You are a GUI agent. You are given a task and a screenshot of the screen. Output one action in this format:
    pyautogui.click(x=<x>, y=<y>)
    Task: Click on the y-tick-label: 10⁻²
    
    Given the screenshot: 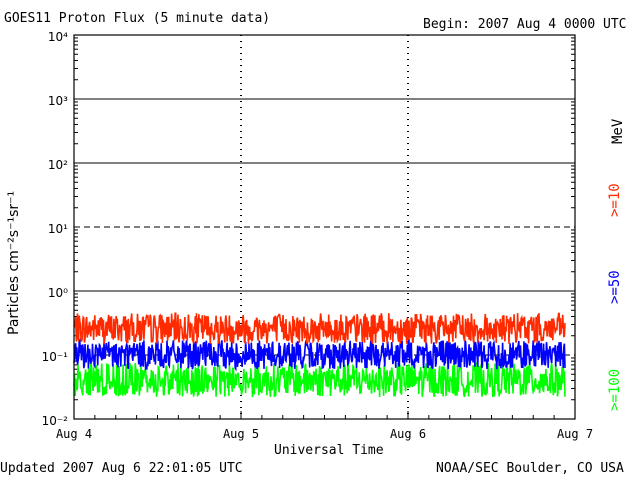 What is the action you would take?
    pyautogui.click(x=55, y=421)
    